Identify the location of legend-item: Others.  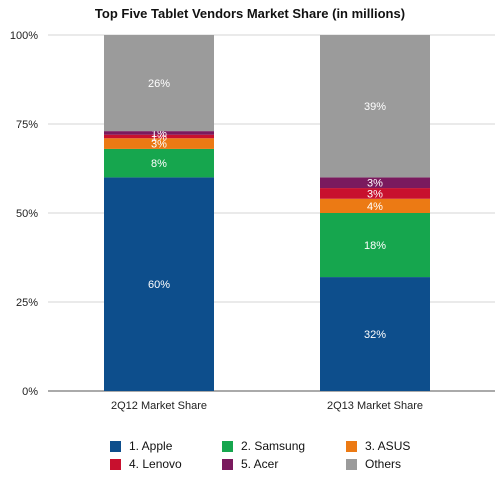
(396, 464).